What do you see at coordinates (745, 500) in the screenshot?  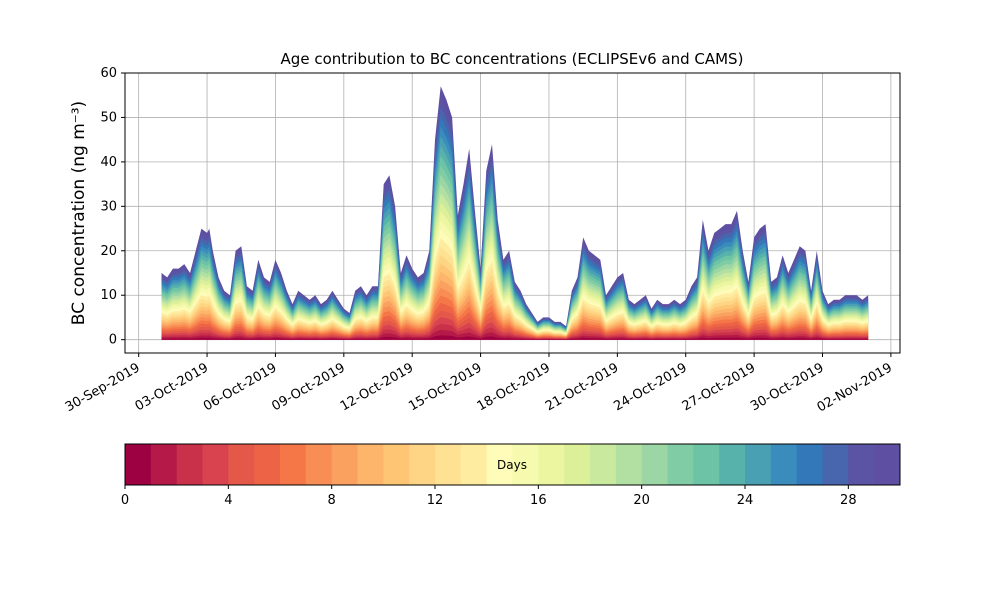 I see `colorbar-tick-label: 24` at bounding box center [745, 500].